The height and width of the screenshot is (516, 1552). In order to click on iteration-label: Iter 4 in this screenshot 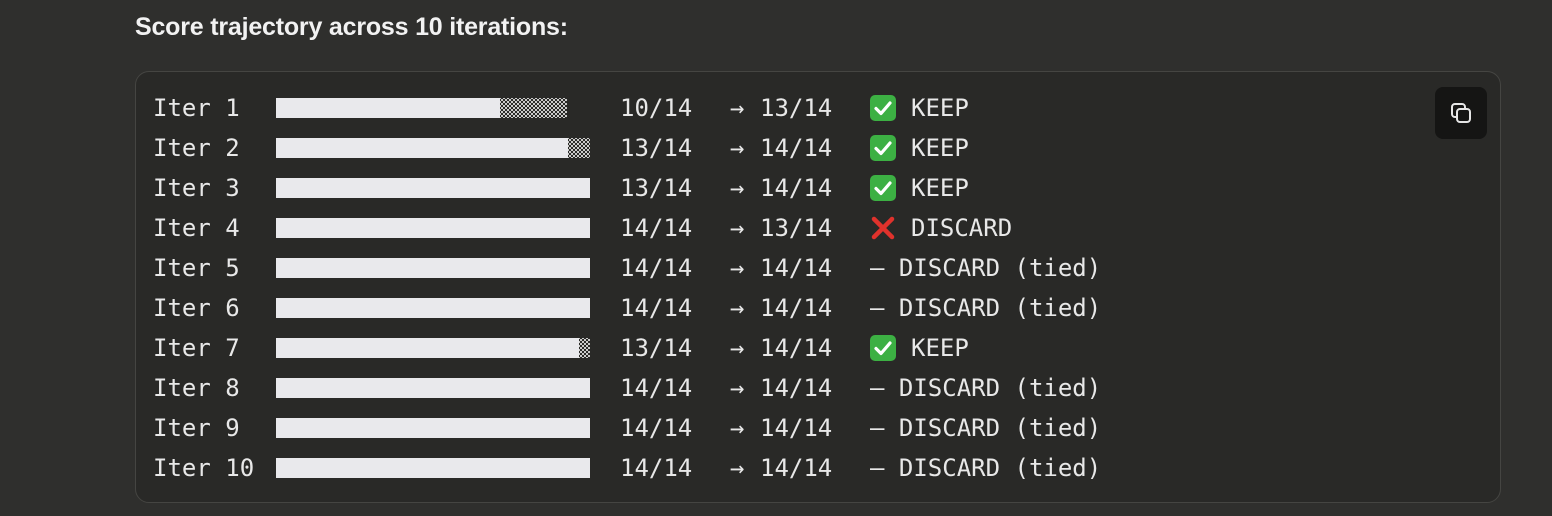, I will do `click(196, 228)`.